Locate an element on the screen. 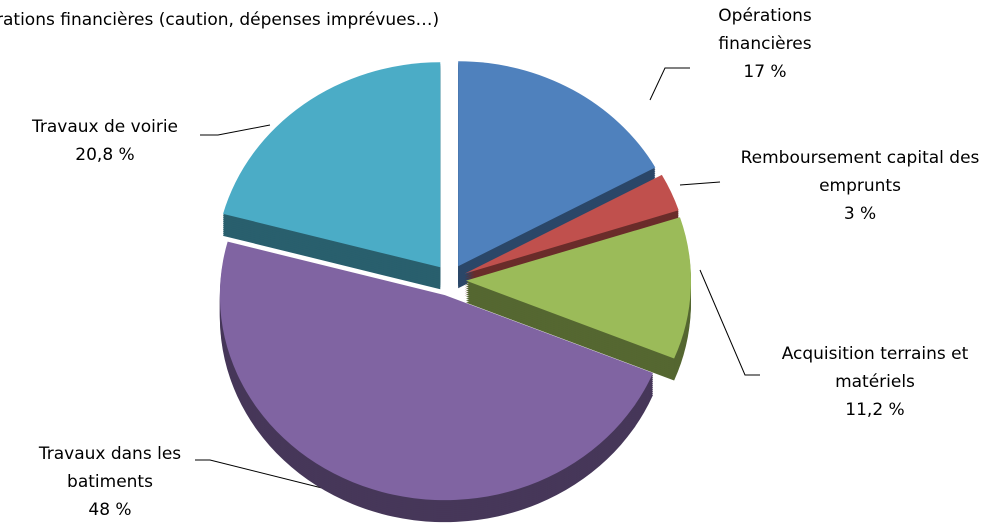 The height and width of the screenshot is (528, 992). value-label: 3 % is located at coordinates (860, 214).